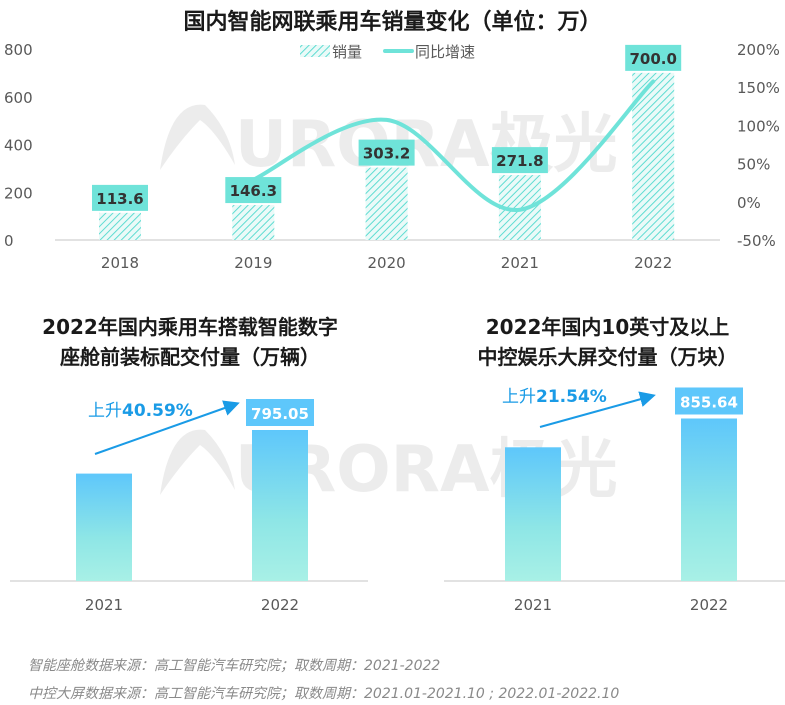  What do you see at coordinates (607, 327) in the screenshot?
I see `right-title-line-1: 2022年国内10英寸及以上` at bounding box center [607, 327].